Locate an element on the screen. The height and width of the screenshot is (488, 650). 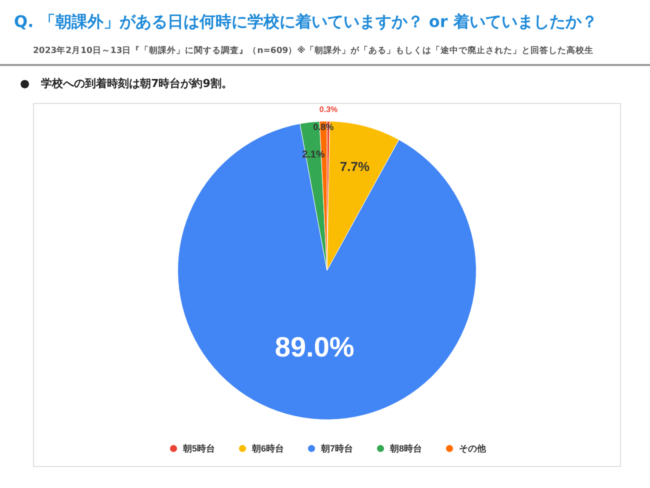
data-label: 0.3% is located at coordinates (328, 109).